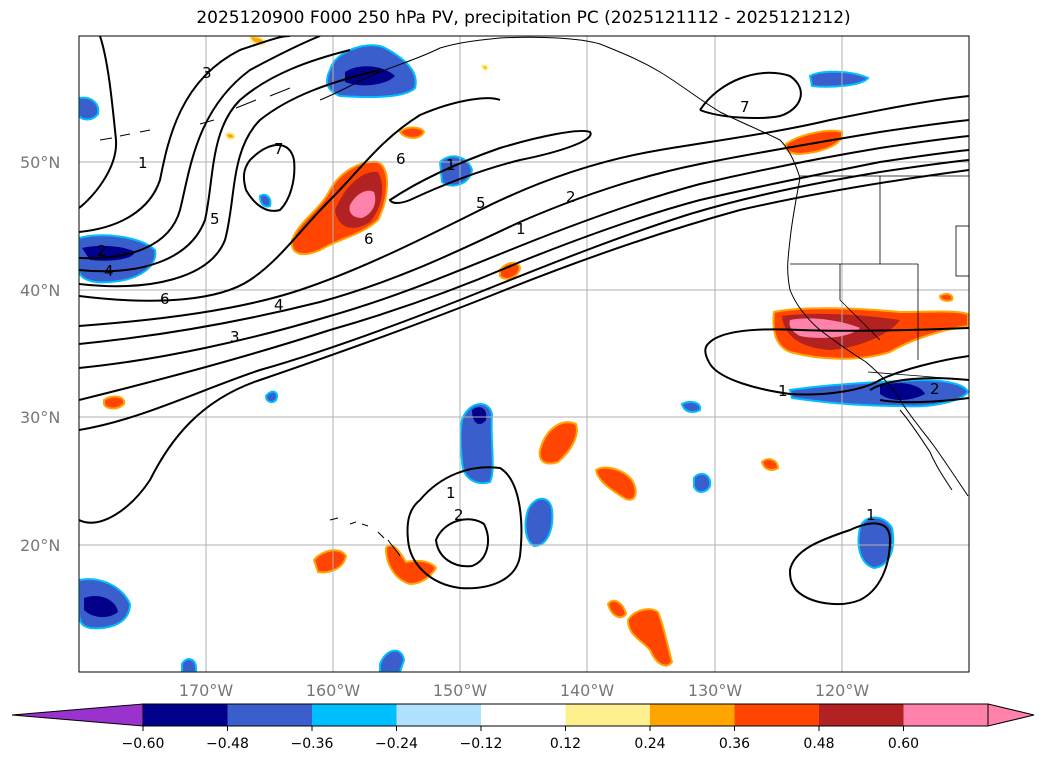  I want to click on pos-anomaly-145w-42n, so click(510, 271).